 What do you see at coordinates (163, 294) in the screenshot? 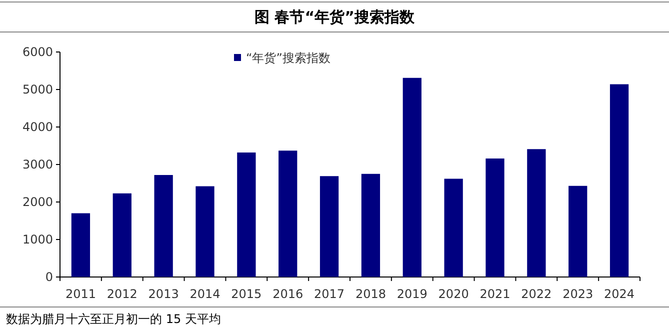
I see `x-tick-label: 2013` at bounding box center [163, 294].